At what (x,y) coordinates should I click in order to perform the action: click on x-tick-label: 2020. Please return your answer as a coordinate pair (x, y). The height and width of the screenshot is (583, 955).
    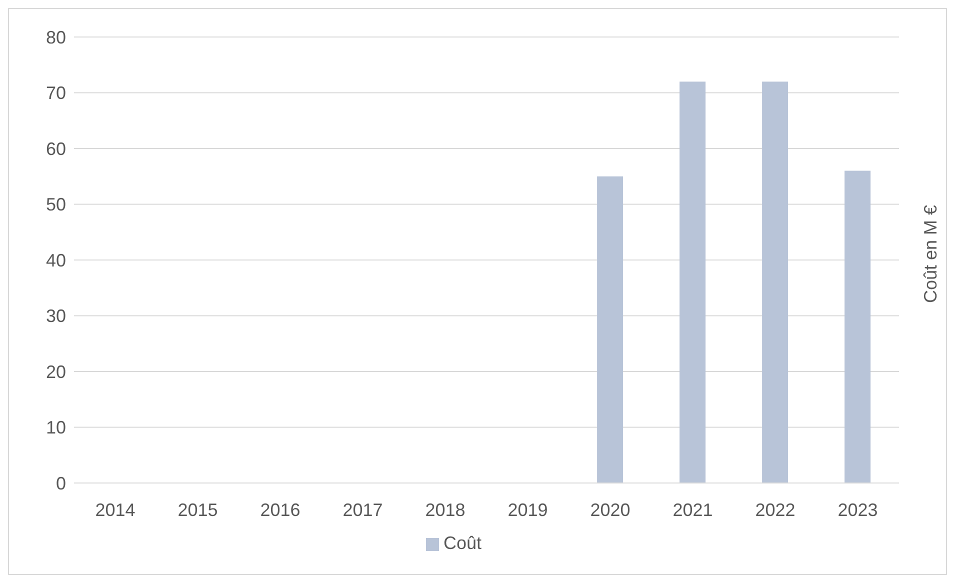
    Looking at the image, I should click on (610, 510).